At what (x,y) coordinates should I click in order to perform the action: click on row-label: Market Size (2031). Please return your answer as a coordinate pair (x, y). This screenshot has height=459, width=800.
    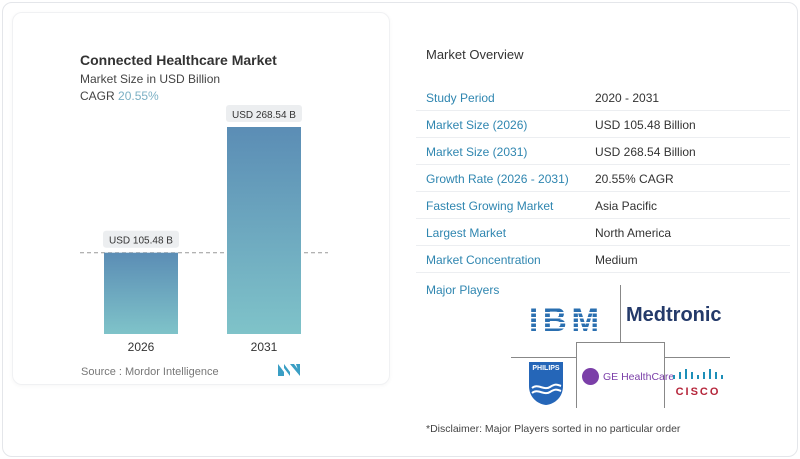
    Looking at the image, I should click on (477, 152).